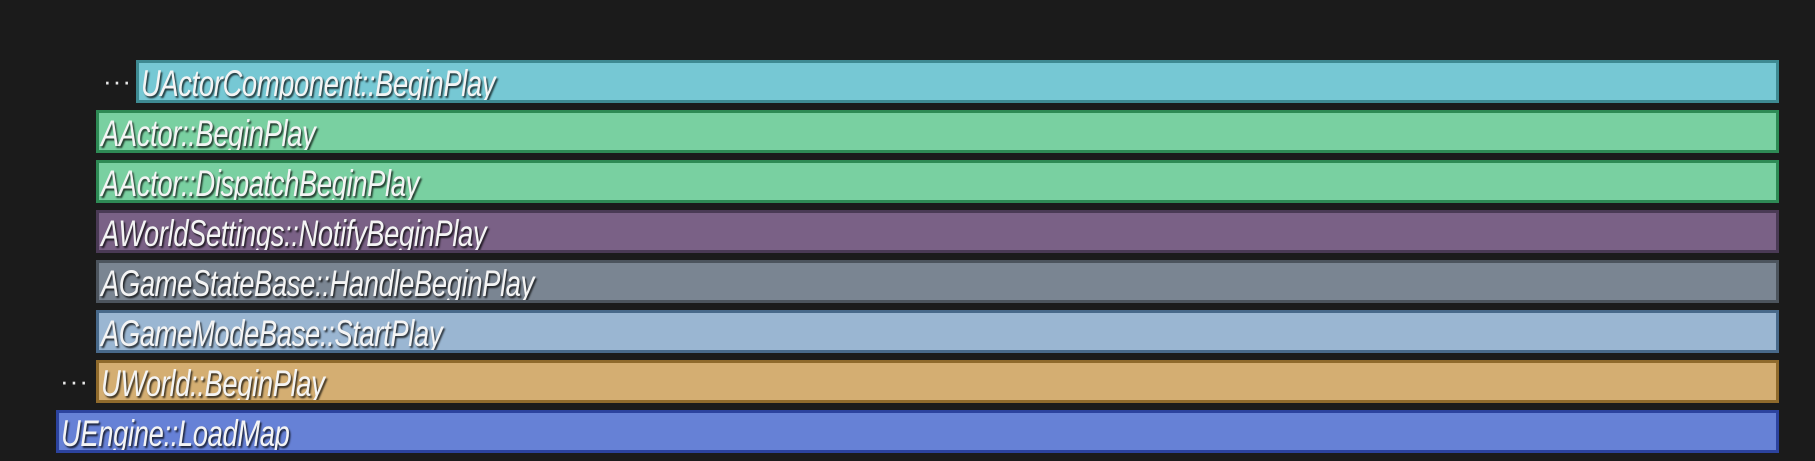  Describe the element at coordinates (260, 183) in the screenshot. I see `frame-label: AActor::DispatchBeginPlay` at that location.